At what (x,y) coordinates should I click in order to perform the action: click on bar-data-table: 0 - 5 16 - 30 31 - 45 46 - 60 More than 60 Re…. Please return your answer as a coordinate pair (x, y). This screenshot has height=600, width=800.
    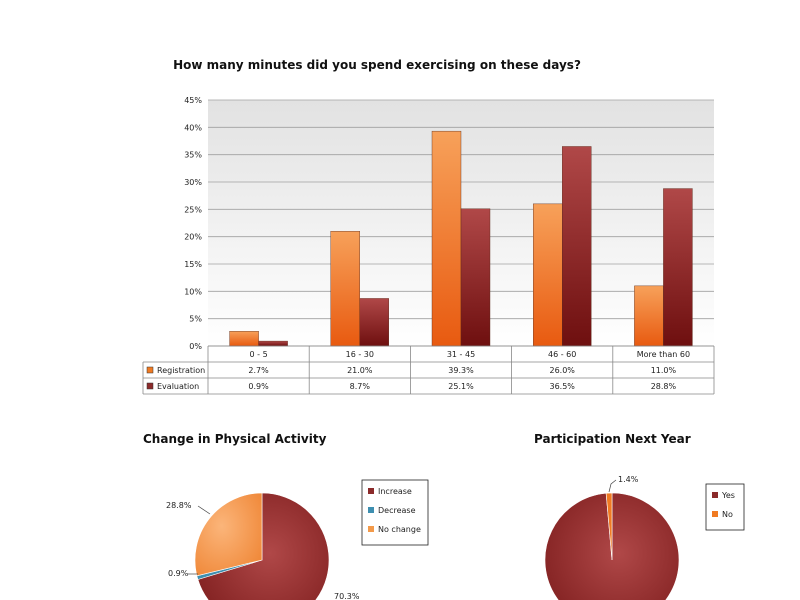
    Looking at the image, I should click on (428, 370).